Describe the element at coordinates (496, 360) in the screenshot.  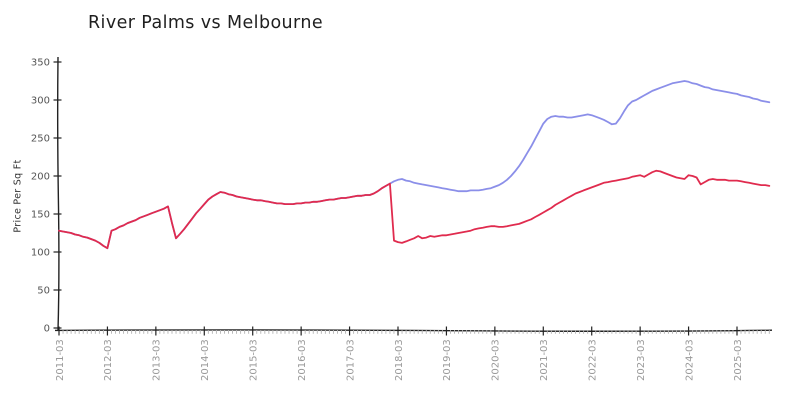
I see `x-tick-label: 2020-03` at that location.